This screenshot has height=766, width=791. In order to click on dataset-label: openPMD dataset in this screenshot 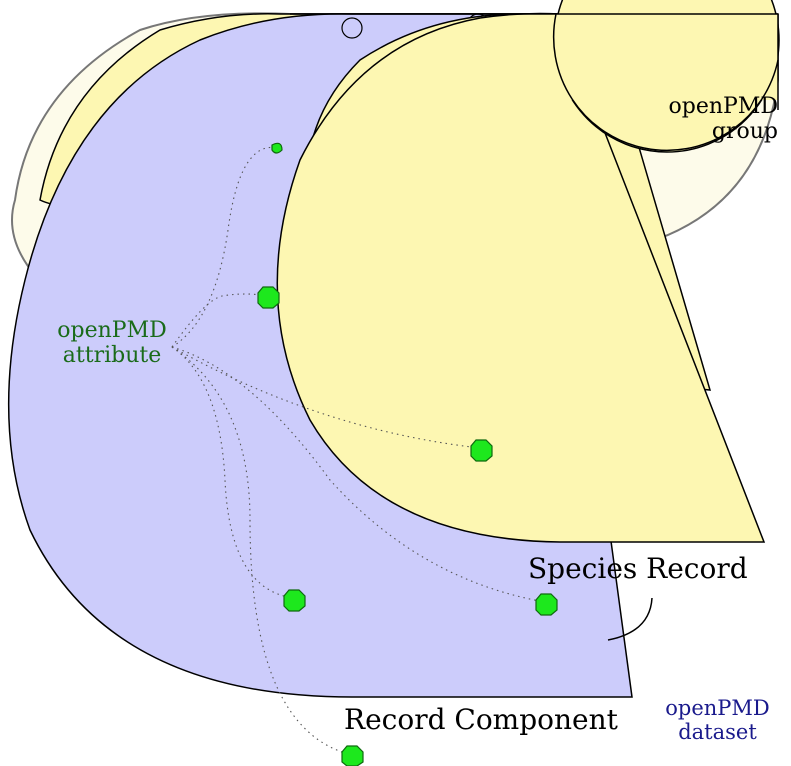, I will do `click(717, 720)`.